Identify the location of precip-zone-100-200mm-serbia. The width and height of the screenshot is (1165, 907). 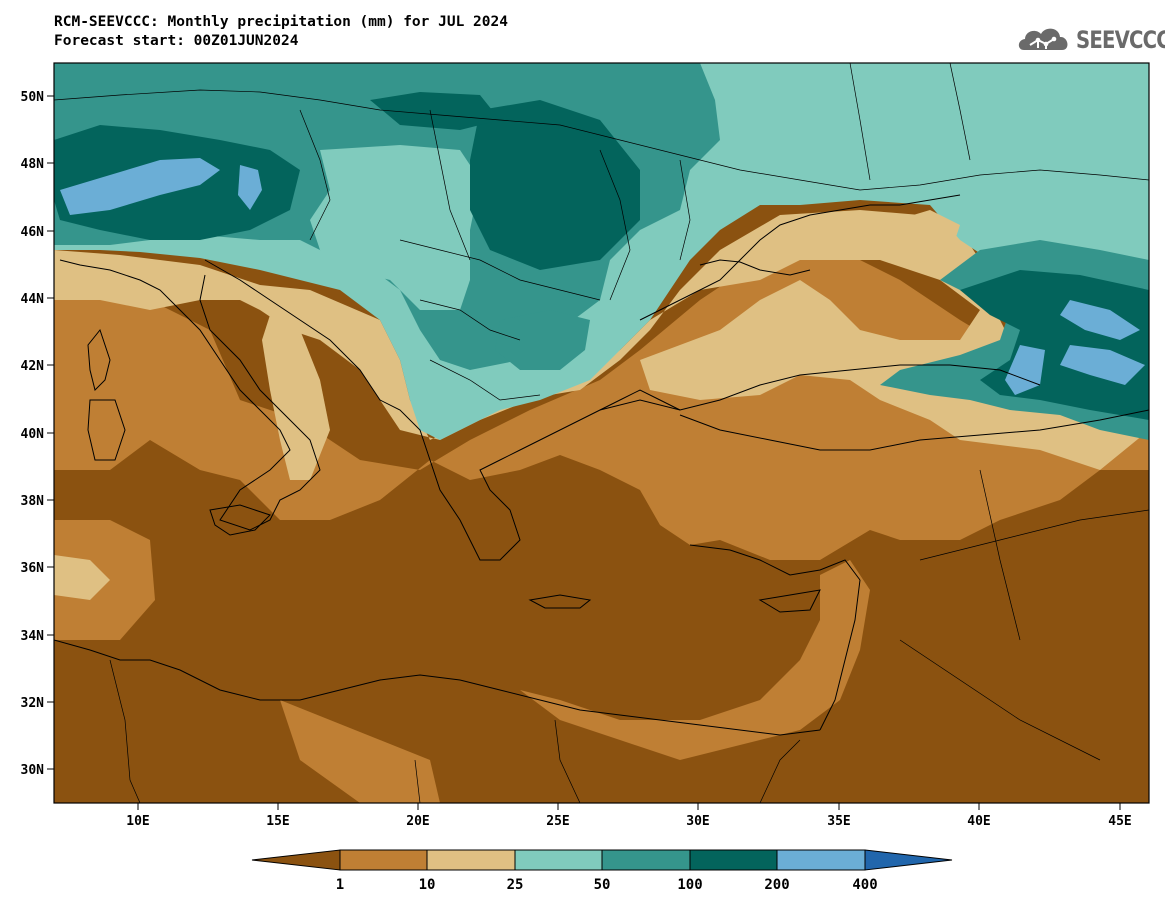
(542, 340).